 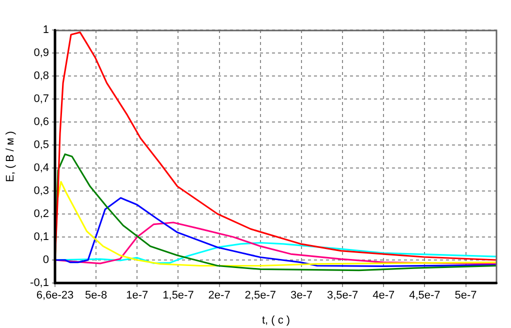 I want to click on y-tick-label: 0,1, so click(x=41, y=237).